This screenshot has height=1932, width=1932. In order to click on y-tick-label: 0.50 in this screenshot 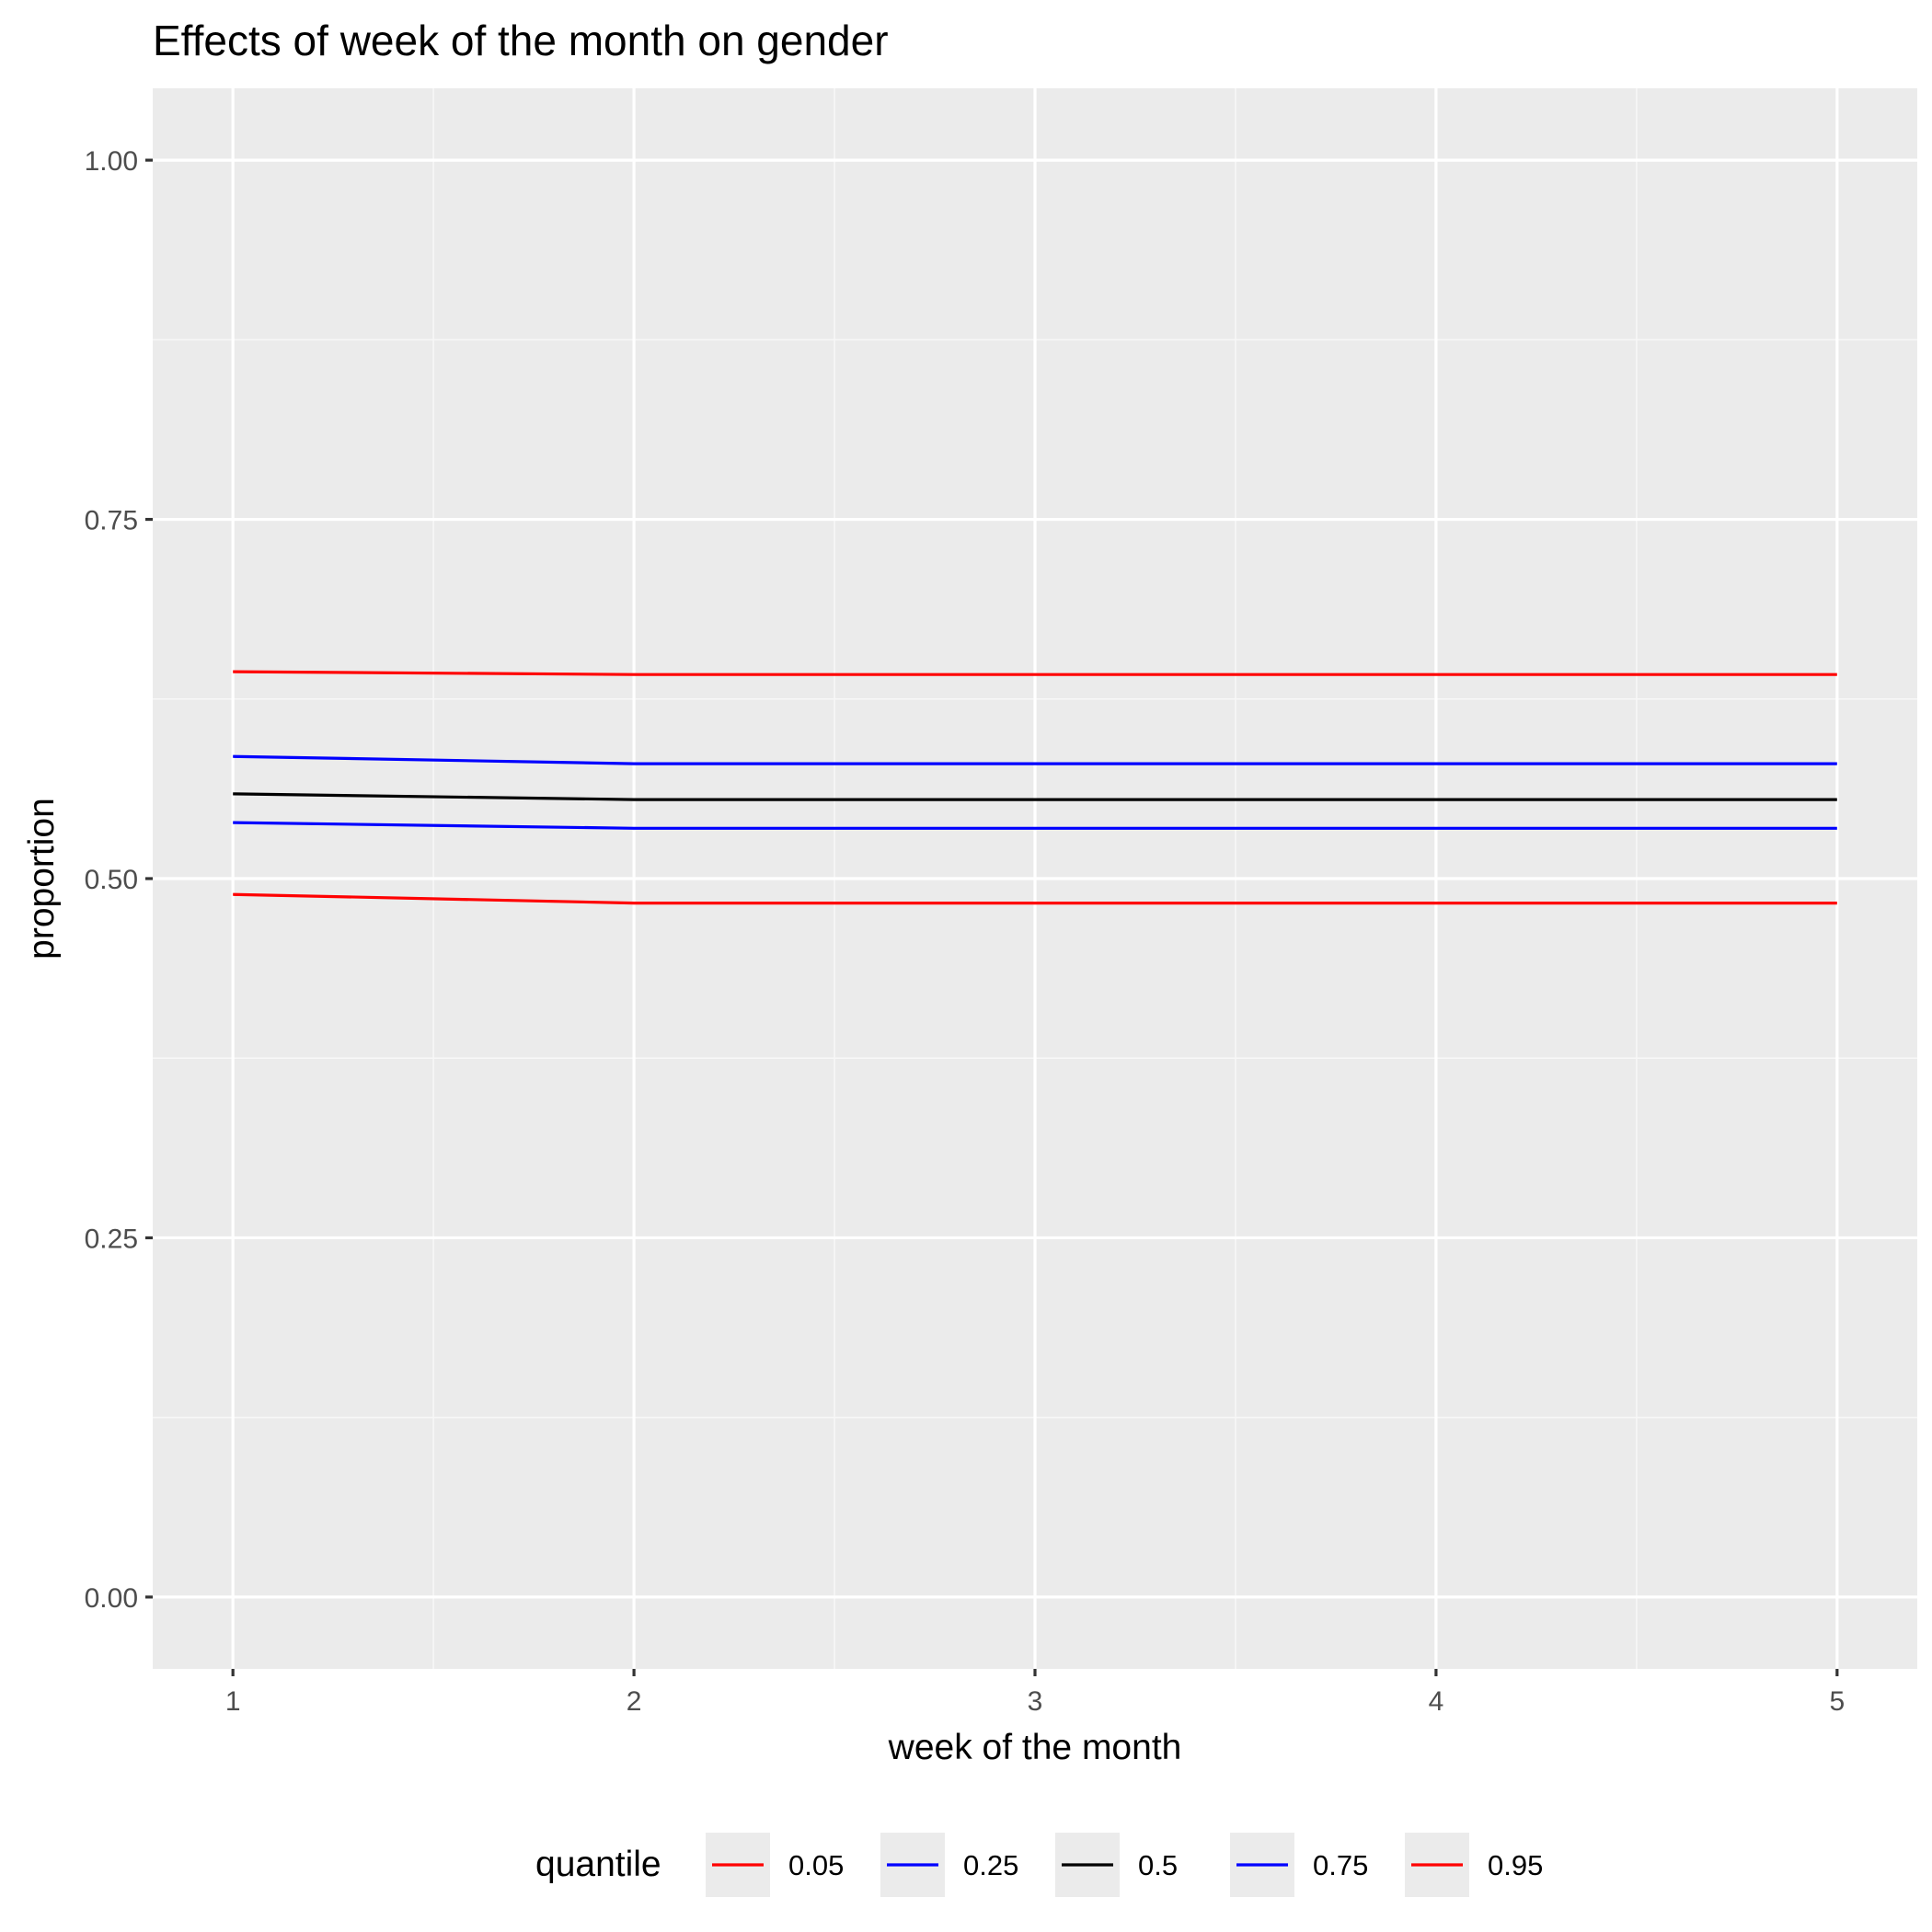, I will do `click(111, 880)`.